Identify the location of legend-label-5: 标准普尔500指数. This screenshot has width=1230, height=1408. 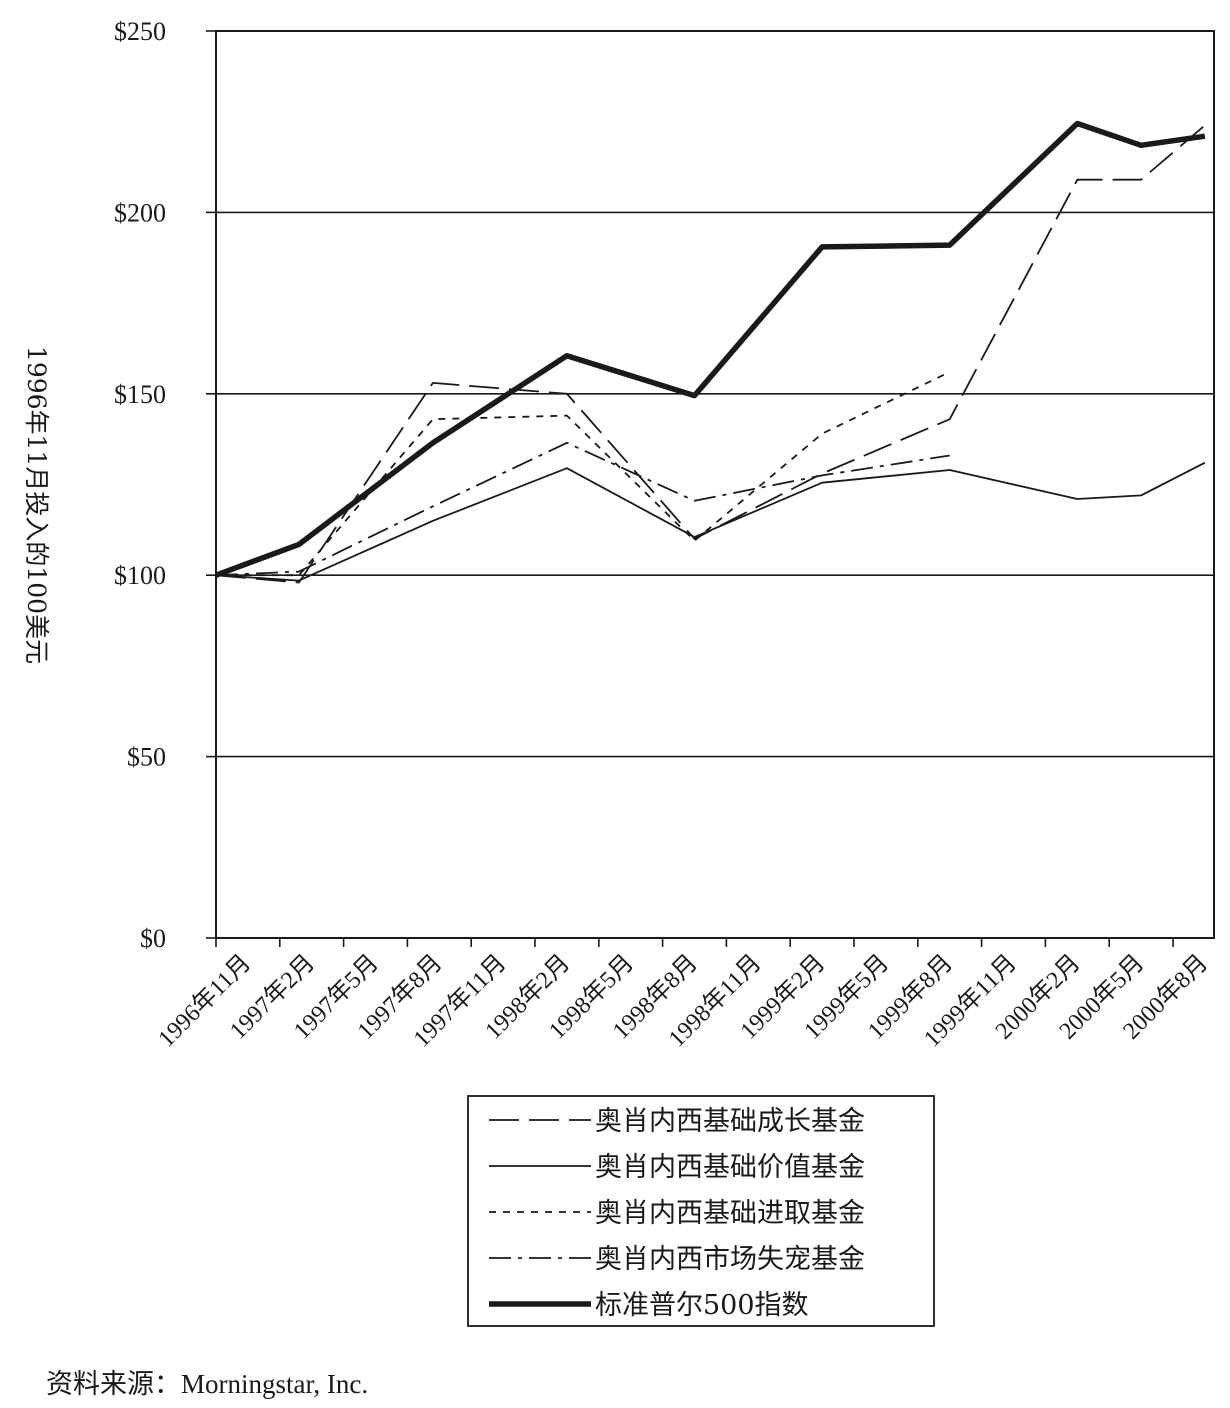
(702, 1305).